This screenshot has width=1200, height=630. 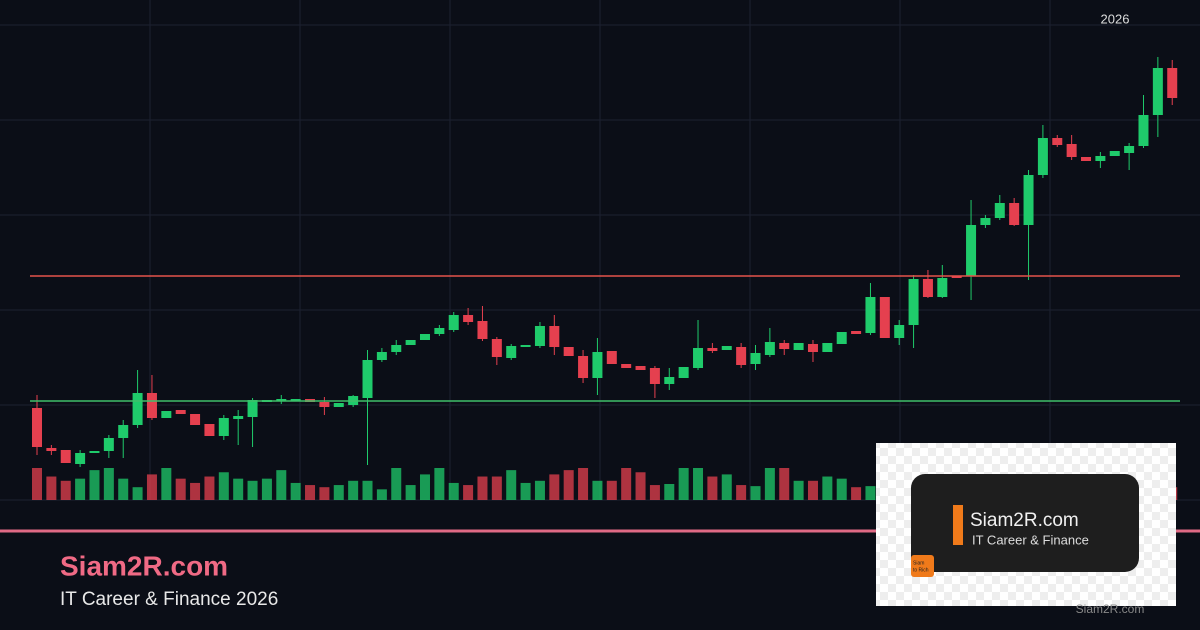 What do you see at coordinates (144, 565) in the screenshot?
I see `brand-title: Siam2R.com` at bounding box center [144, 565].